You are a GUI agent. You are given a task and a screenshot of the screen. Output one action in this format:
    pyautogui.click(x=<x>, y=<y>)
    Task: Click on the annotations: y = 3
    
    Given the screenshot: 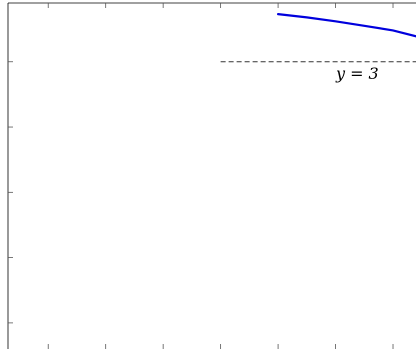 What is the action you would take?
    pyautogui.click(x=357, y=73)
    